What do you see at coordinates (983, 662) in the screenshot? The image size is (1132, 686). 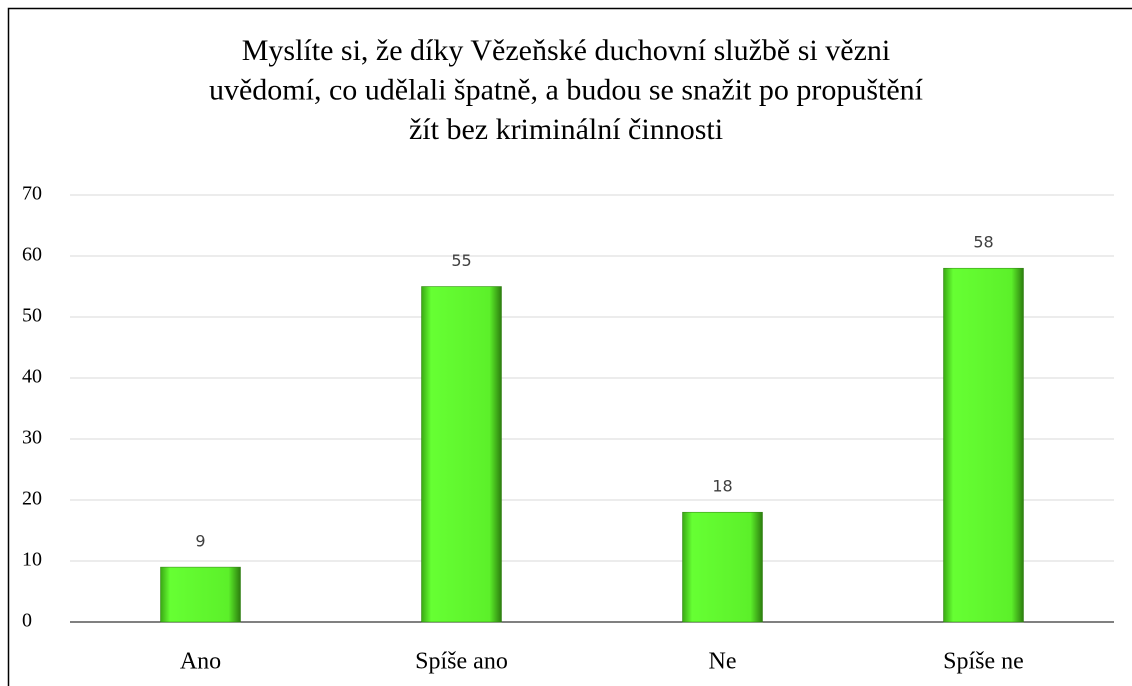 I see `x-tick-label: Spíše ne` at bounding box center [983, 662].